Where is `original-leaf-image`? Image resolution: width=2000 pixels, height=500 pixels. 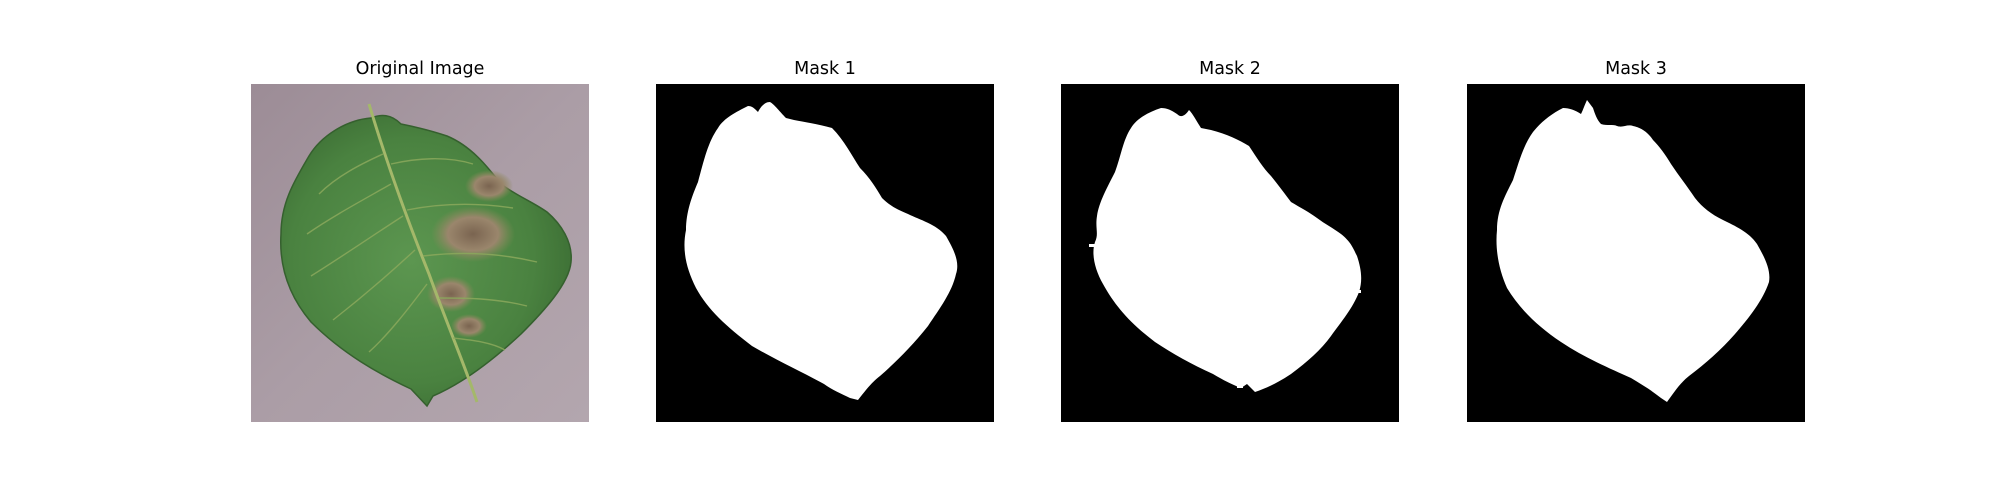 original-leaf-image is located at coordinates (420, 253).